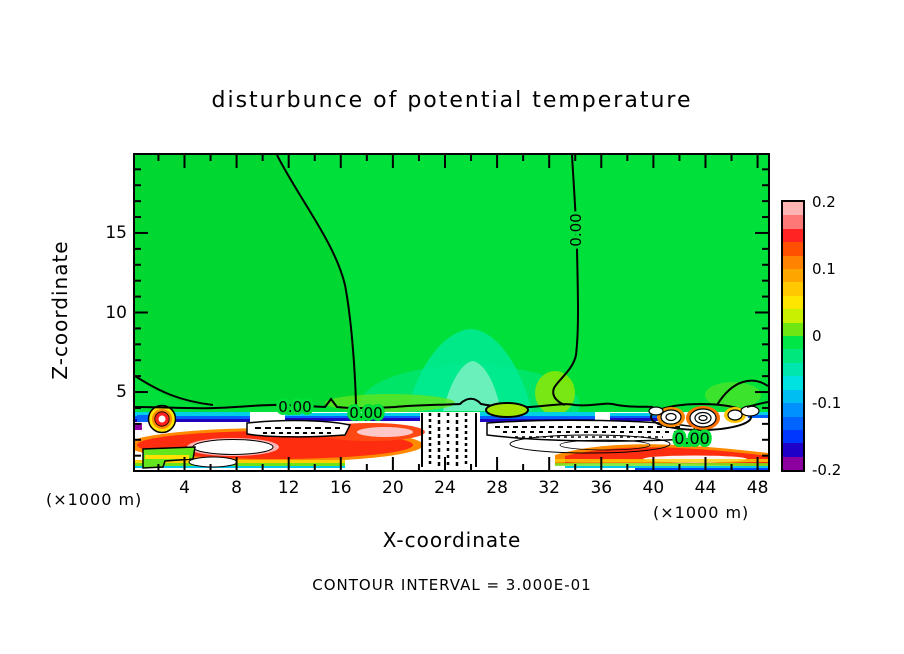 This screenshot has width=904, height=654. I want to click on chart-title: disturbunce of potential temperature, so click(452, 100).